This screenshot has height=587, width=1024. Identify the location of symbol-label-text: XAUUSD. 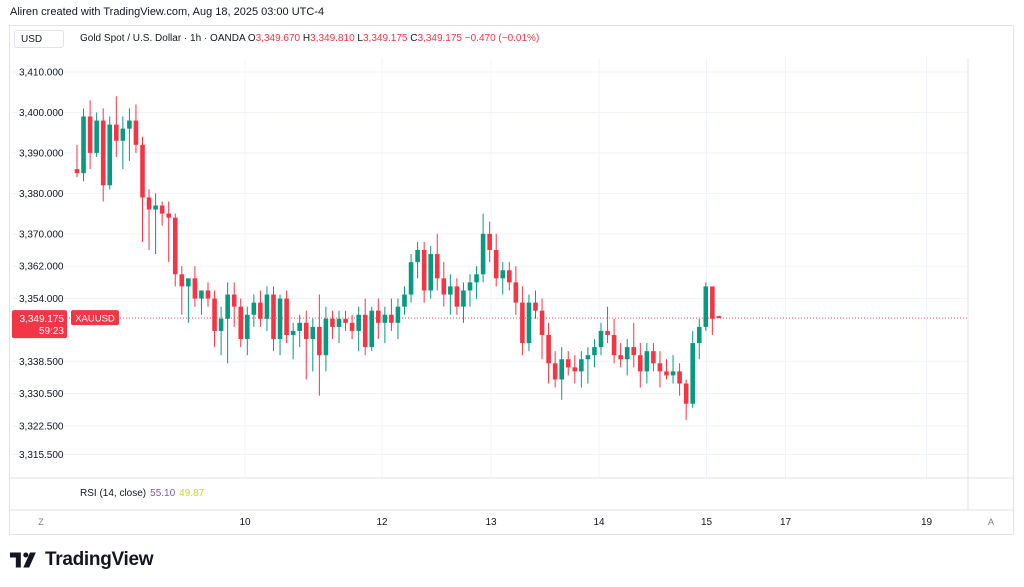
(95, 319).